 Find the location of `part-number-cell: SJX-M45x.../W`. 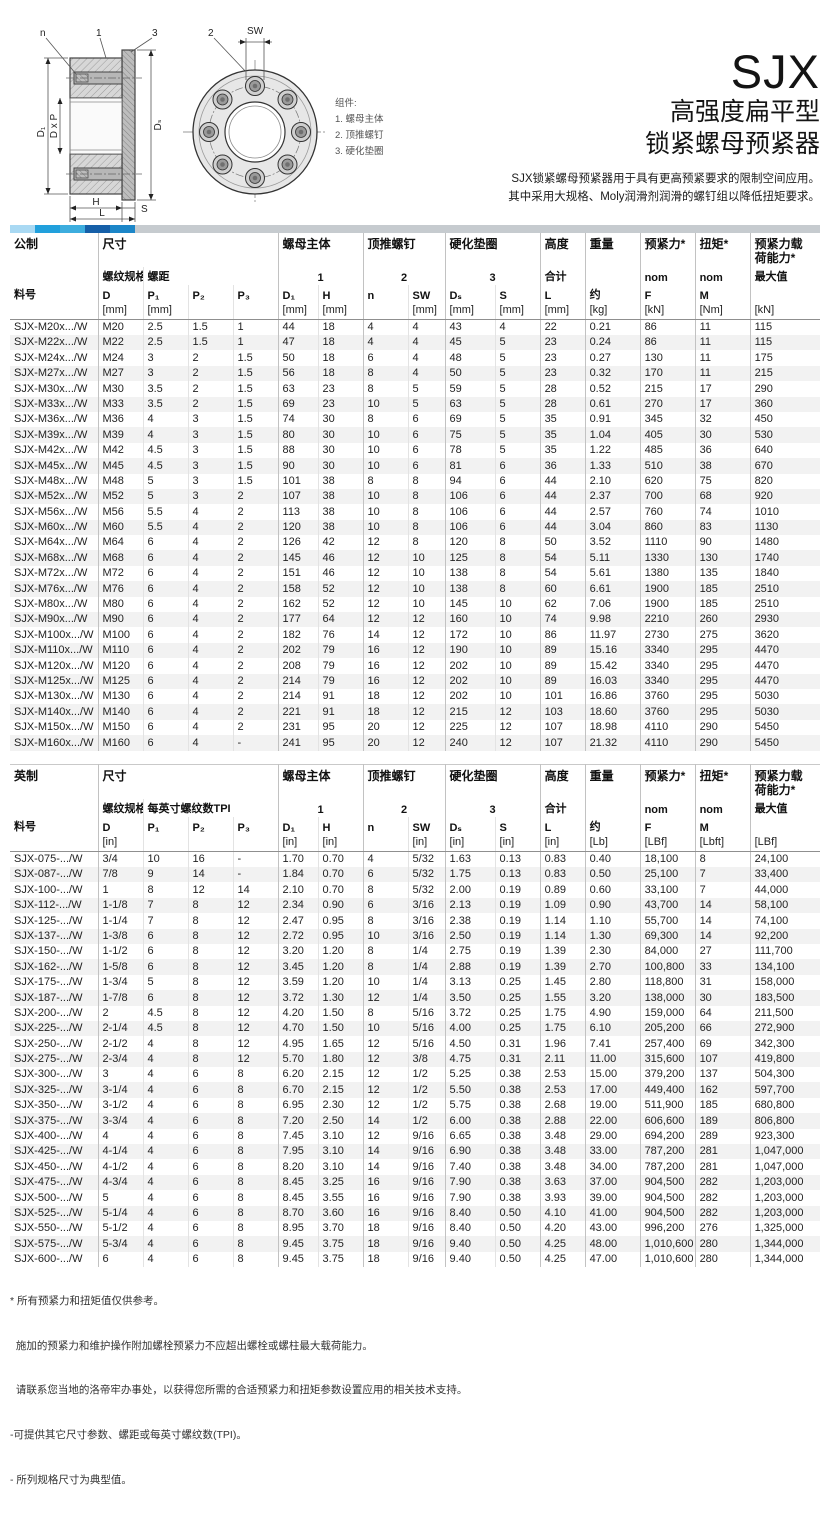

part-number-cell: SJX-M45x.../W is located at coordinates (51, 465).